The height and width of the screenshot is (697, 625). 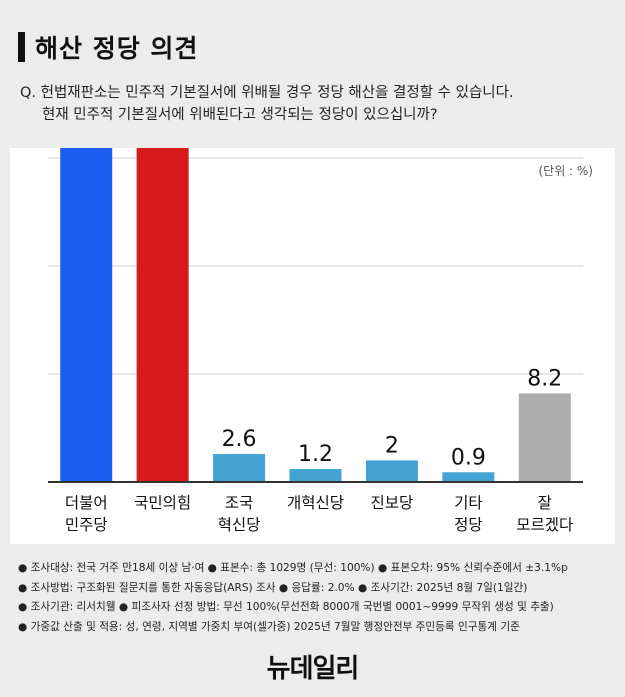 I want to click on data-label: 0.9, so click(x=468, y=457).